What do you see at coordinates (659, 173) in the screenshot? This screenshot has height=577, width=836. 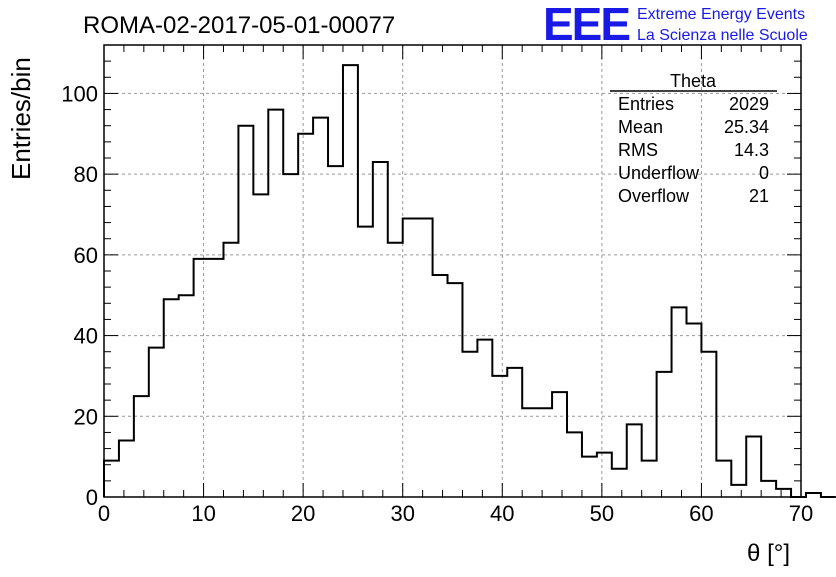 I see `stats-row-label: Underflow` at bounding box center [659, 173].